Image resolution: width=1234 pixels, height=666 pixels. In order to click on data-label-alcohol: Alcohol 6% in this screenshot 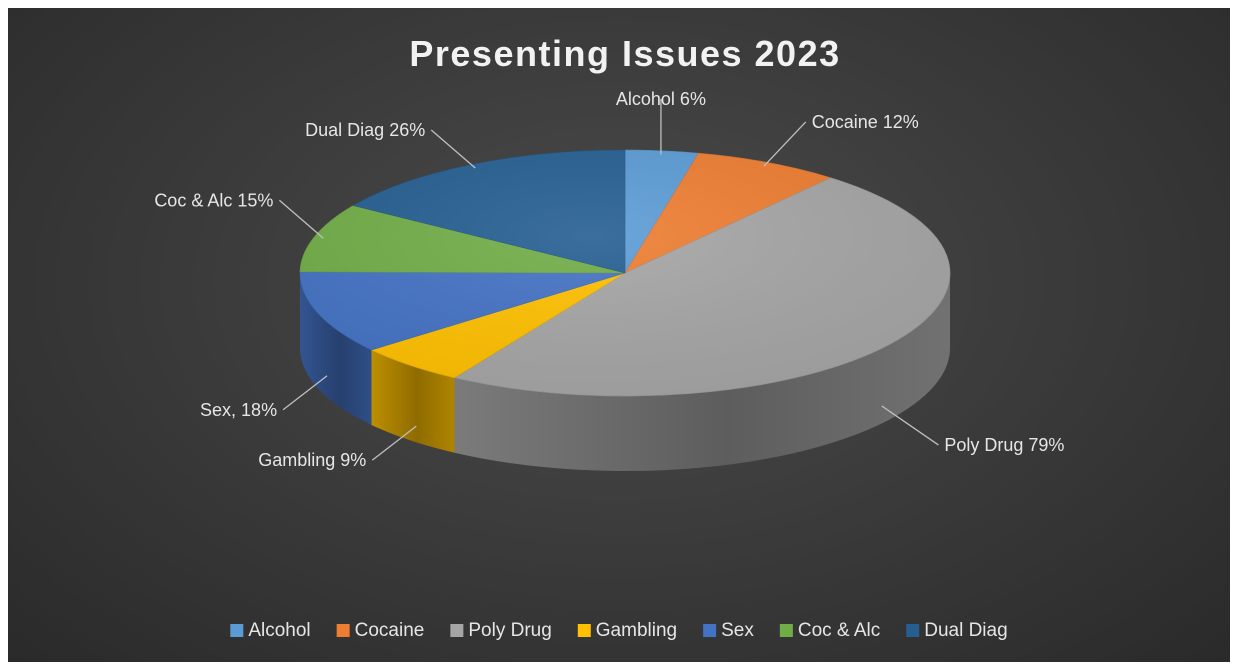, I will do `click(661, 99)`.